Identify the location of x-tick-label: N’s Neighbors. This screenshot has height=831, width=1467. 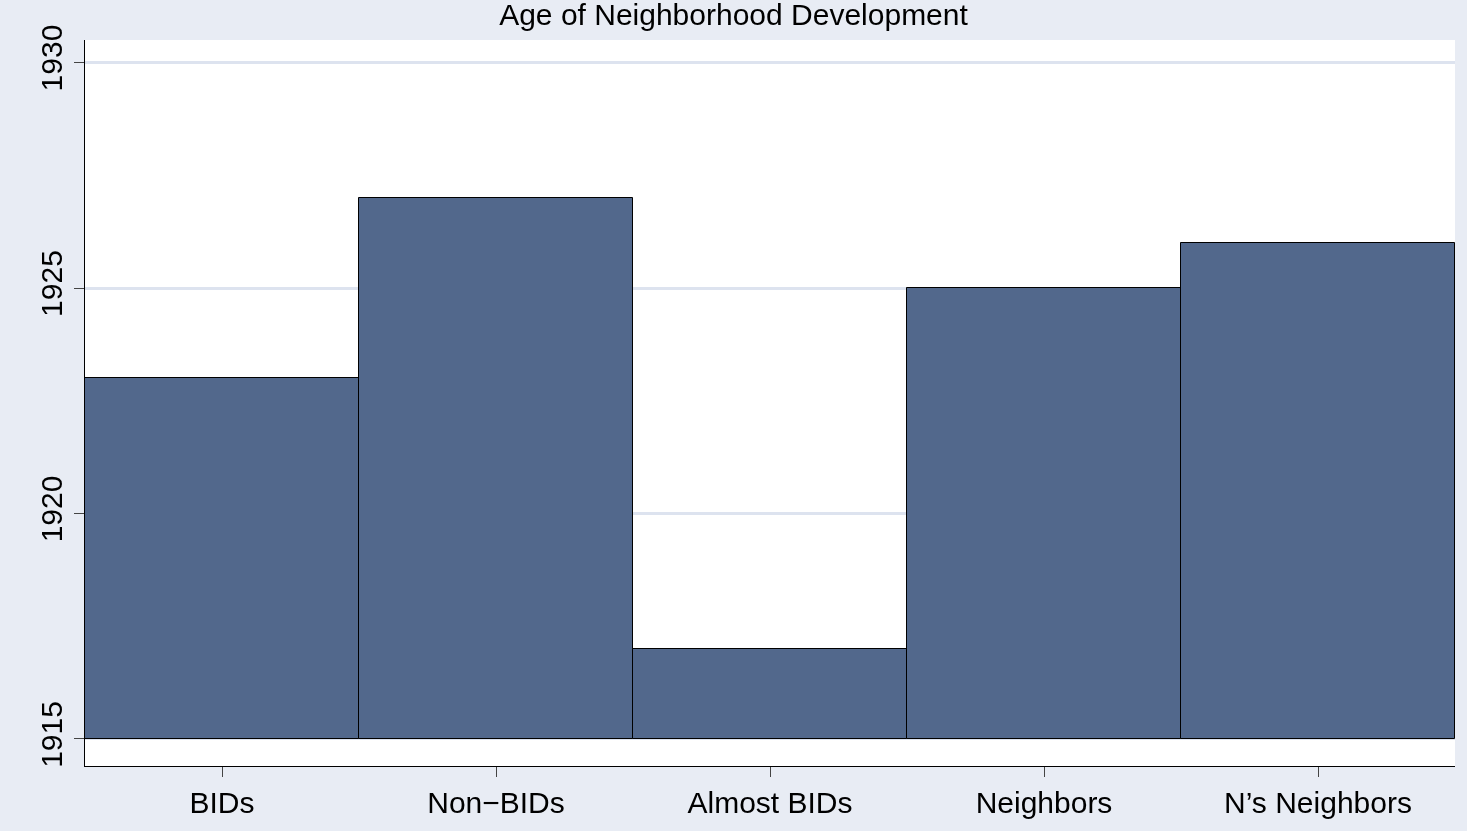
(1318, 802).